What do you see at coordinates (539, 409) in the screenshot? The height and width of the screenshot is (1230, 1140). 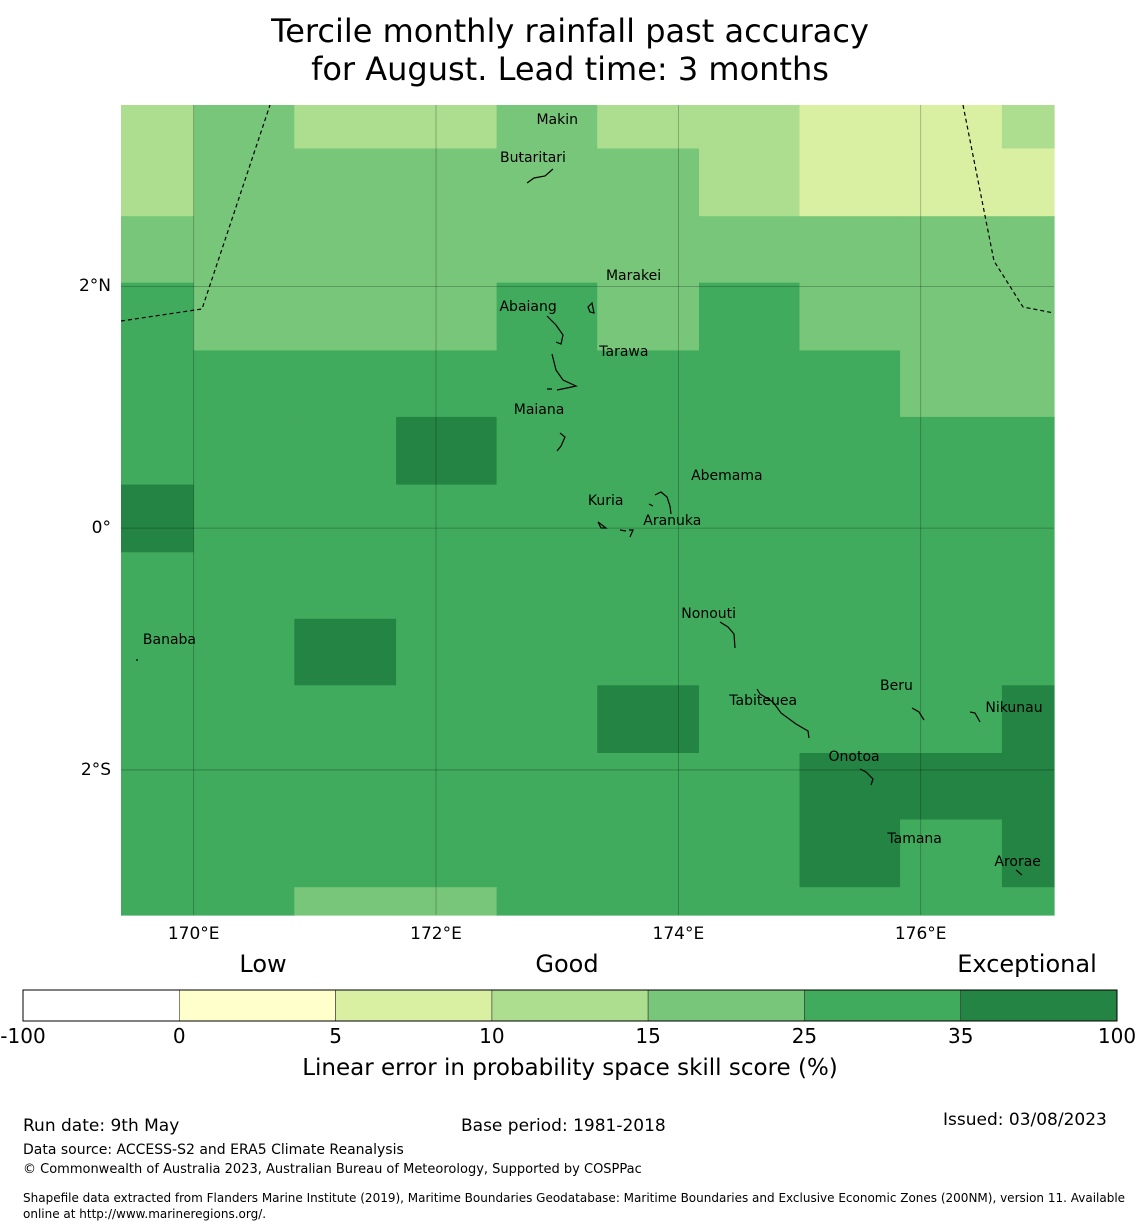 I see `island-label: Maiana` at bounding box center [539, 409].